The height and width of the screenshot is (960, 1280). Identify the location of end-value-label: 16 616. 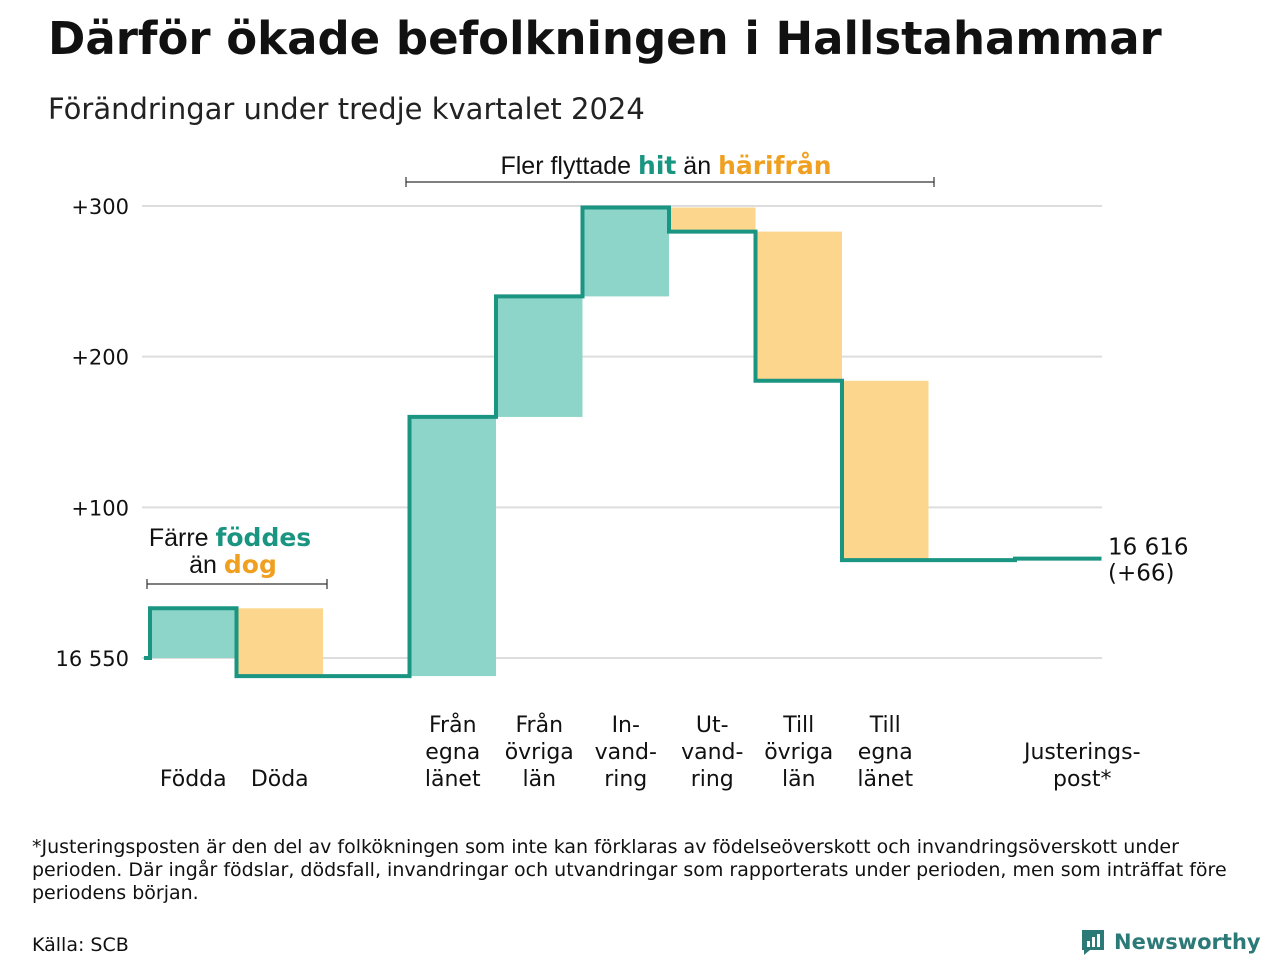
(1148, 548).